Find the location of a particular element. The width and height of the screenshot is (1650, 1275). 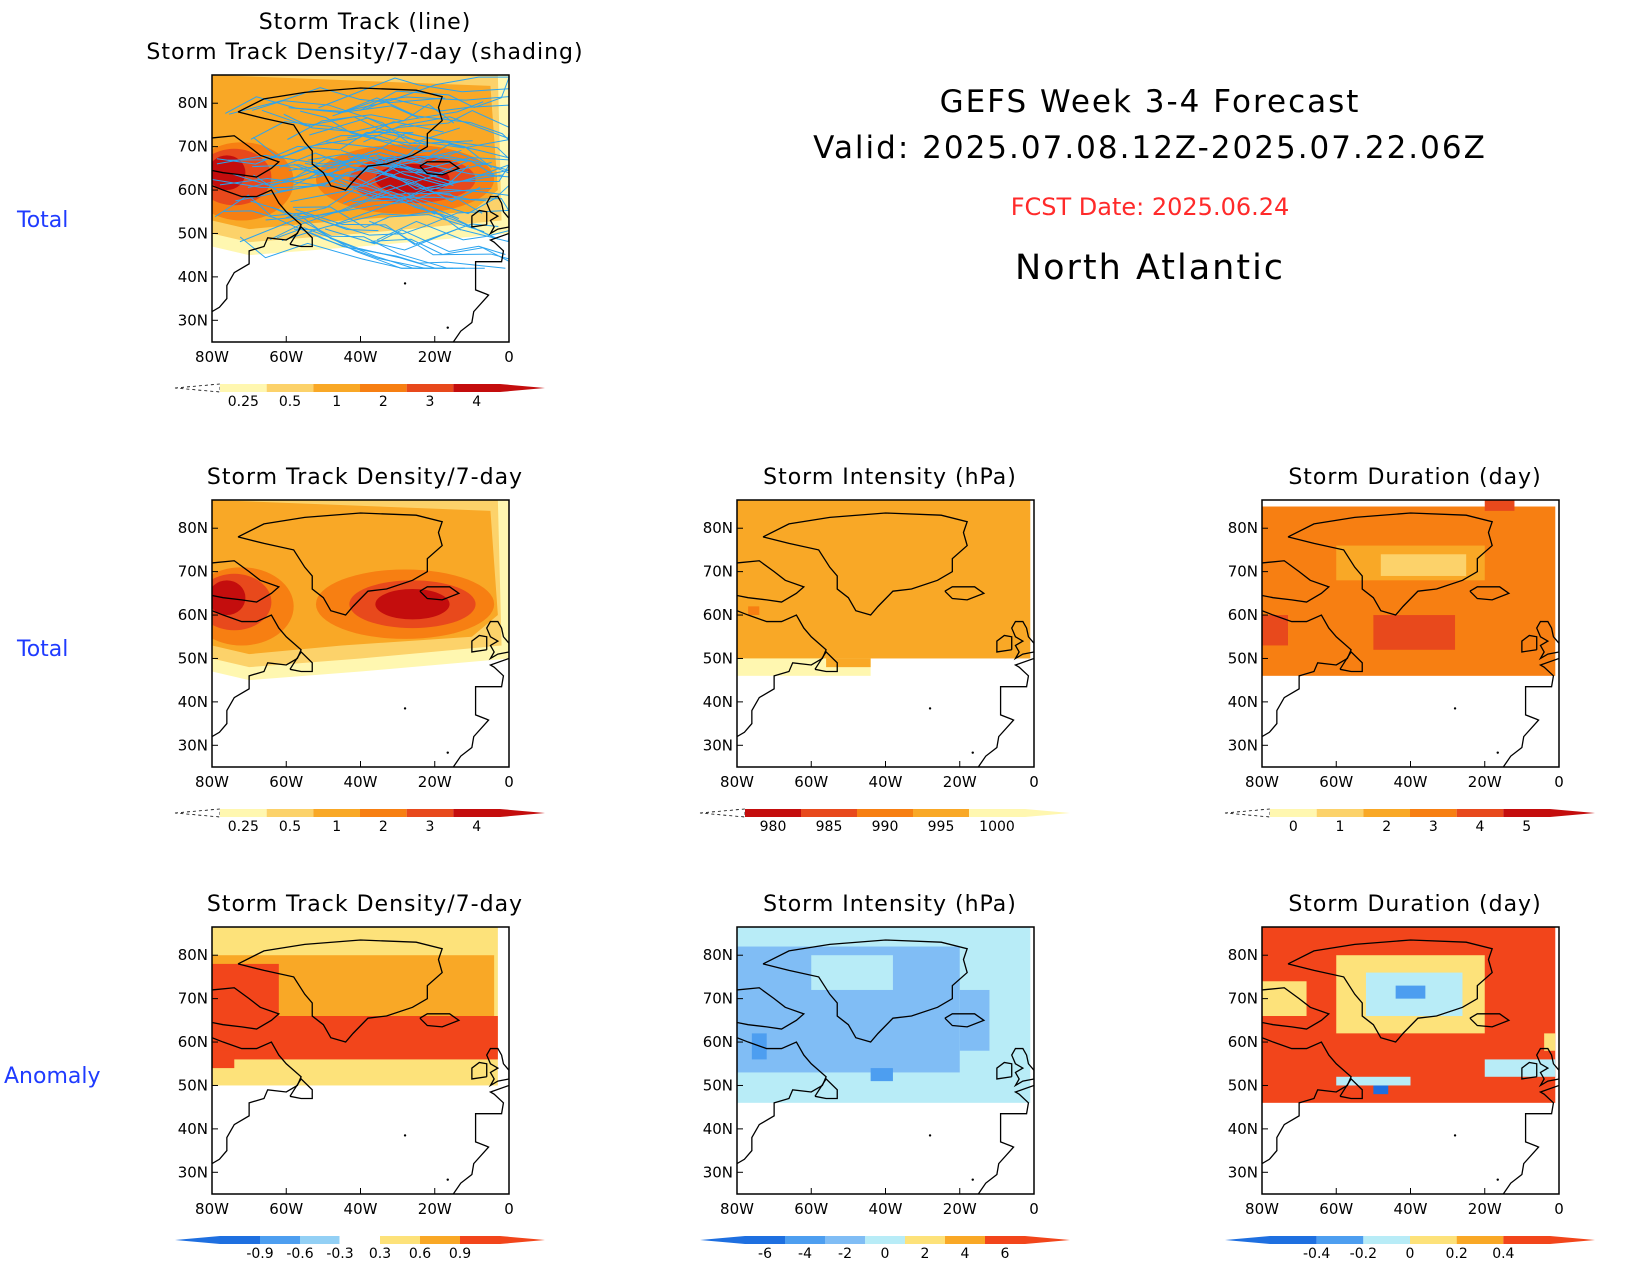

colorbar: 0.25 0.5 1 2 3 4 is located at coordinates (359, 821).